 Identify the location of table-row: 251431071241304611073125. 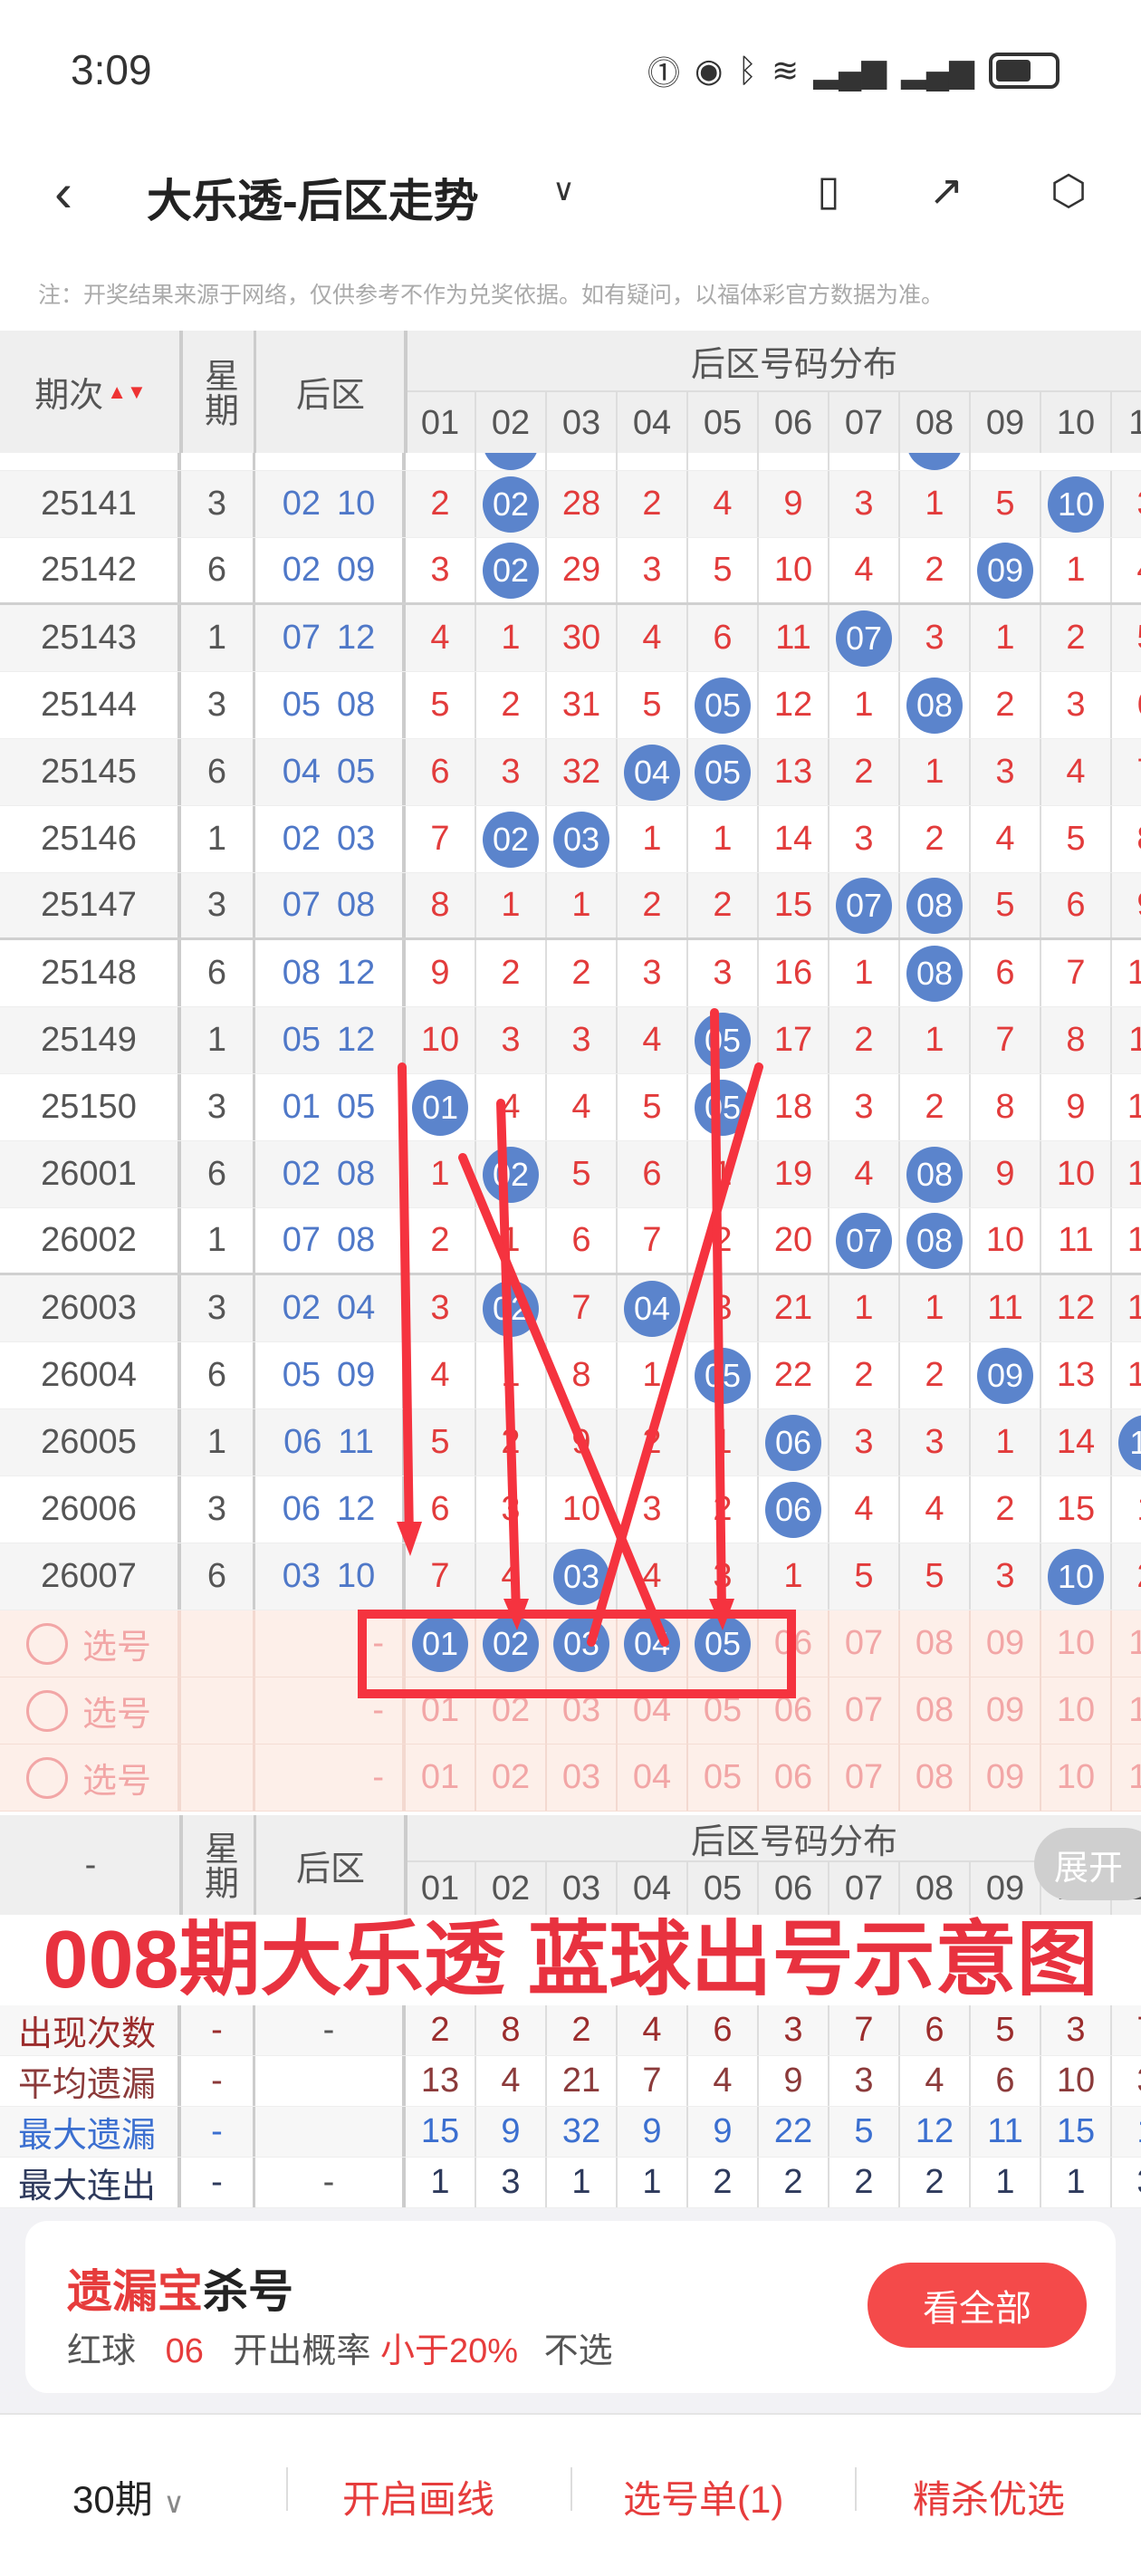
(570, 638).